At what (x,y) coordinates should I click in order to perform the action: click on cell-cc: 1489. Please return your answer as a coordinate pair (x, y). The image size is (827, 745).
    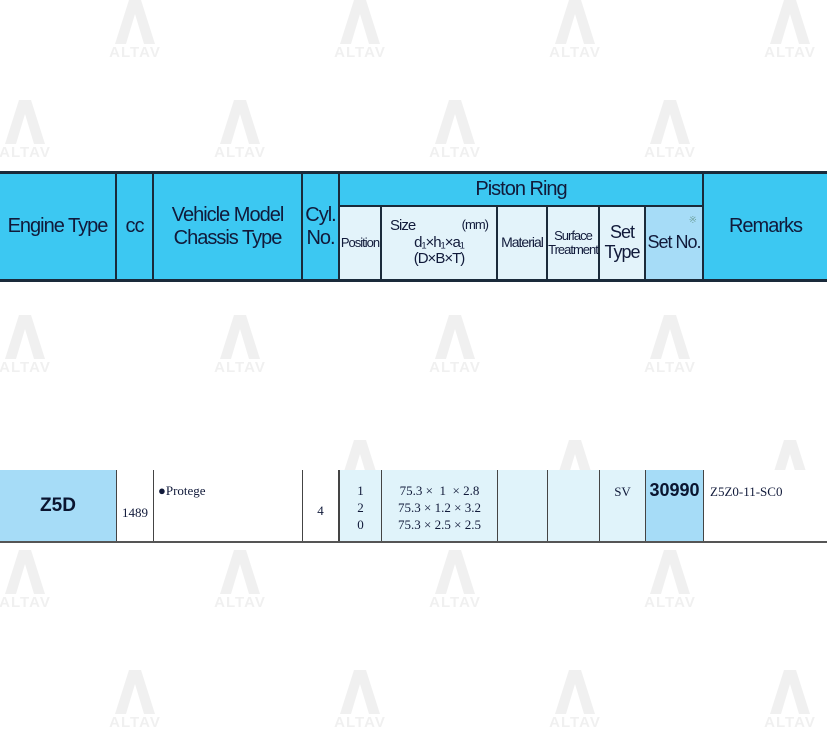
    Looking at the image, I should click on (135, 505).